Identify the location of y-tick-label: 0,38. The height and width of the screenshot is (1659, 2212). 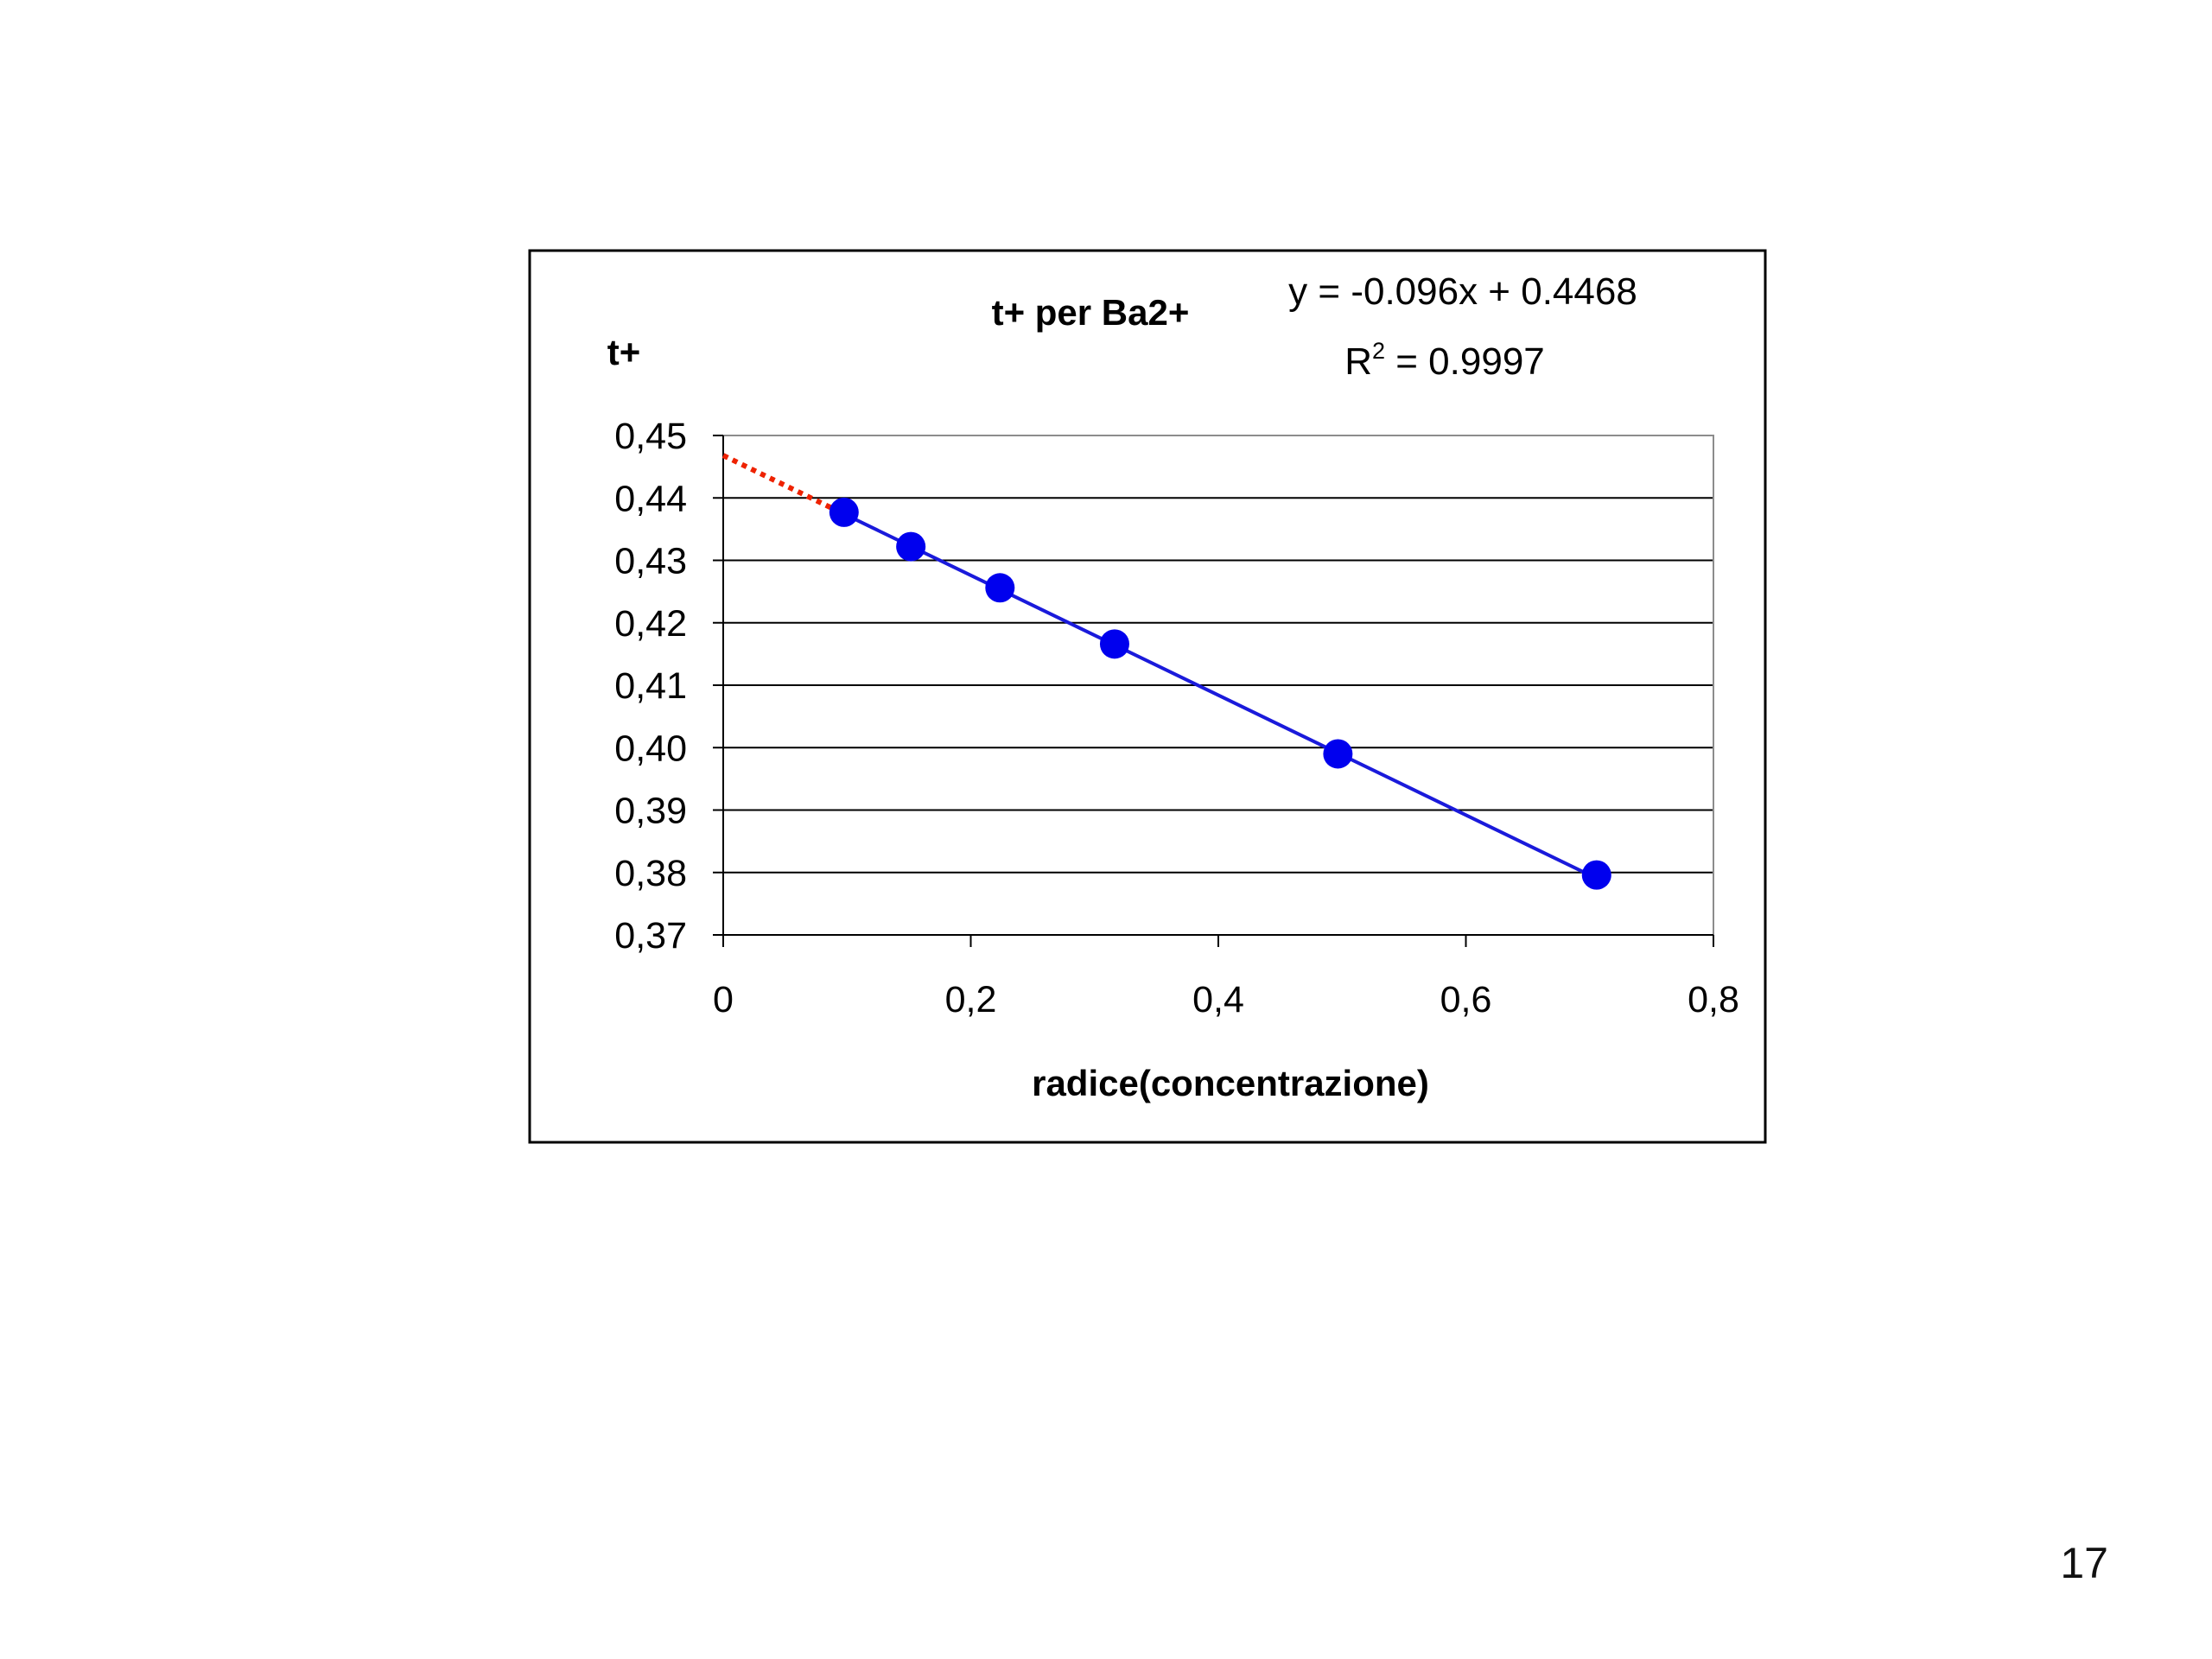
(650, 873).